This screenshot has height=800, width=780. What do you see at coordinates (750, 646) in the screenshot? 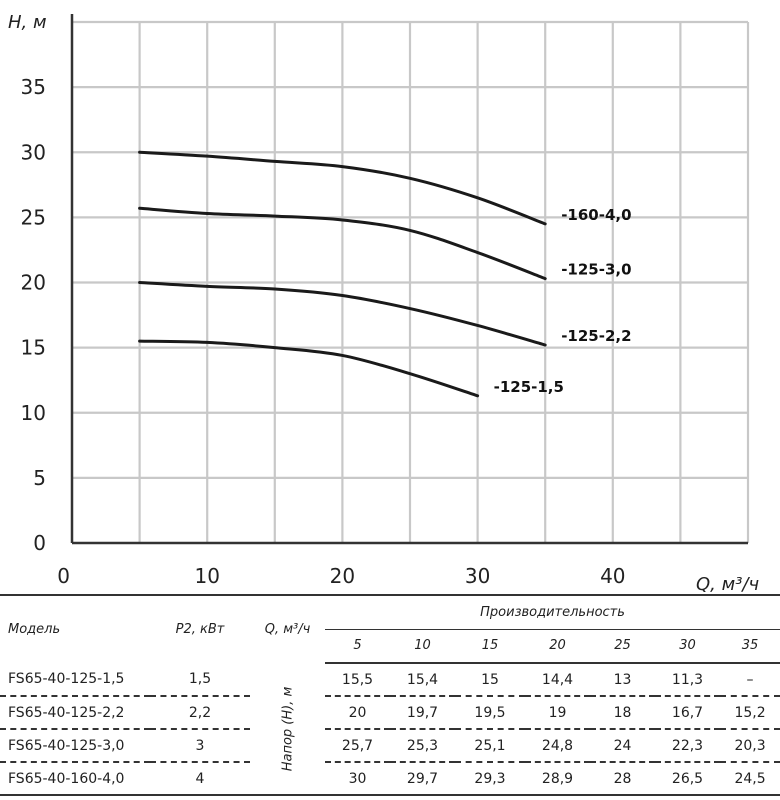
I see `flow-header-cell: 35` at bounding box center [750, 646].